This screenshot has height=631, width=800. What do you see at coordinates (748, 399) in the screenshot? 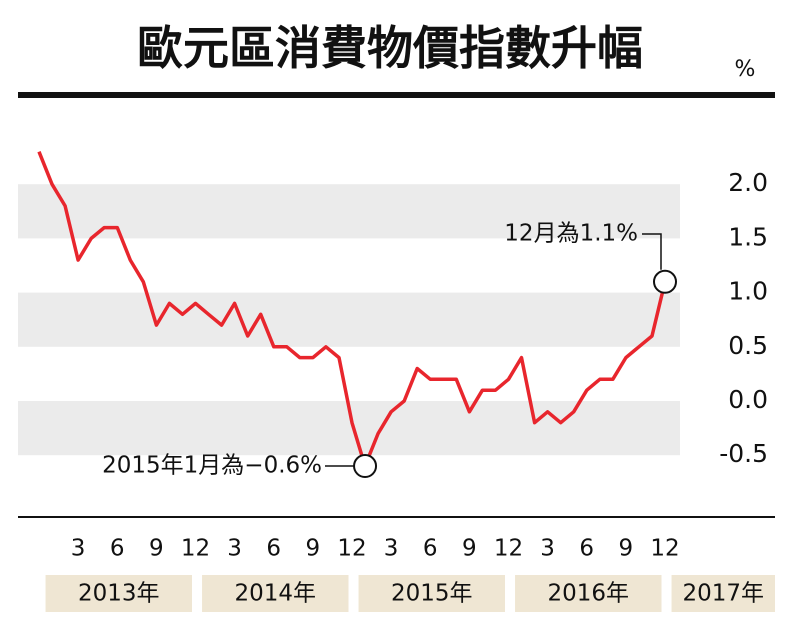
I see `y-tick-label: 0.0` at bounding box center [748, 399].